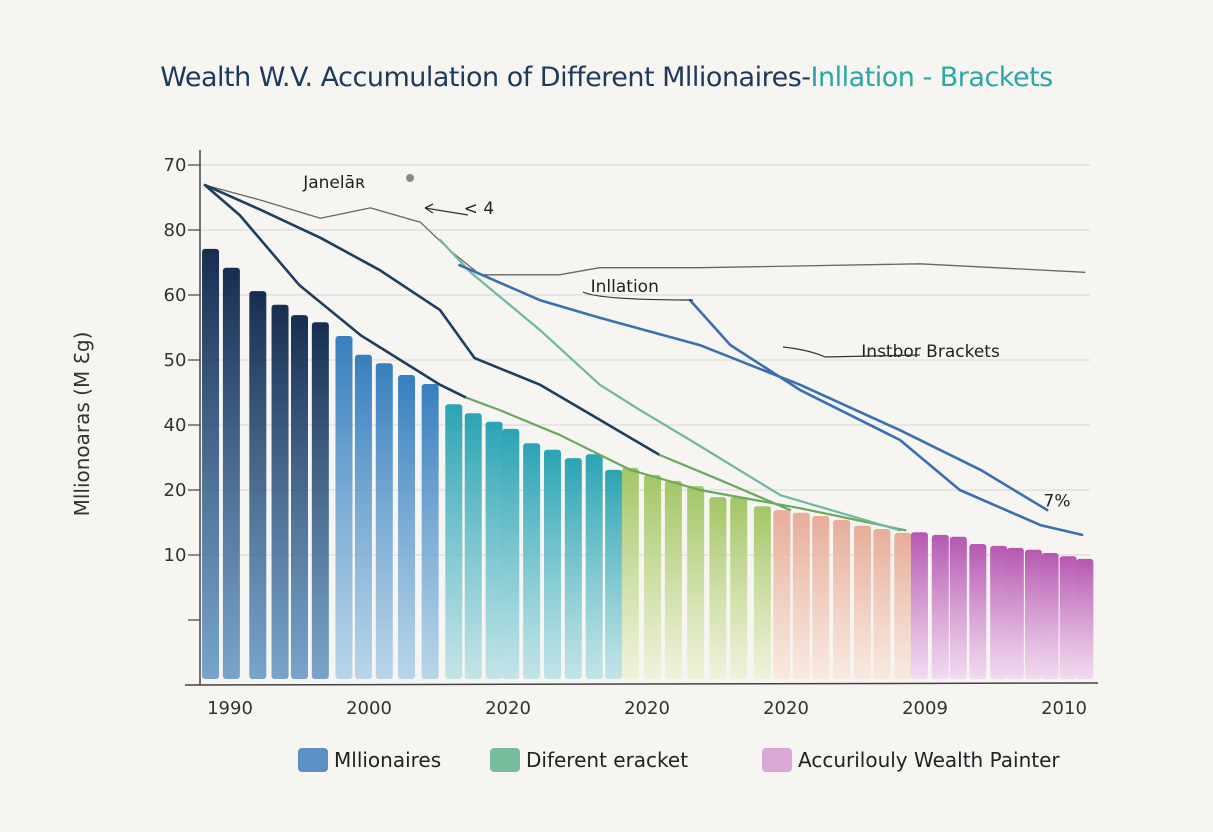 The image size is (1213, 832). I want to click on title-accent: Inllation - Brackets, so click(932, 77).